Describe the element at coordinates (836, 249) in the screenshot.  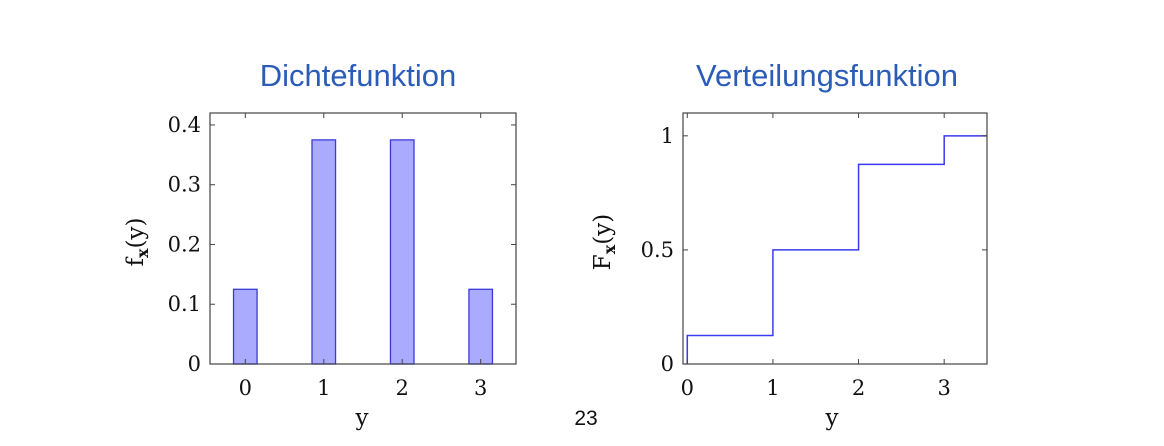
I see `distribution-step-line` at that location.